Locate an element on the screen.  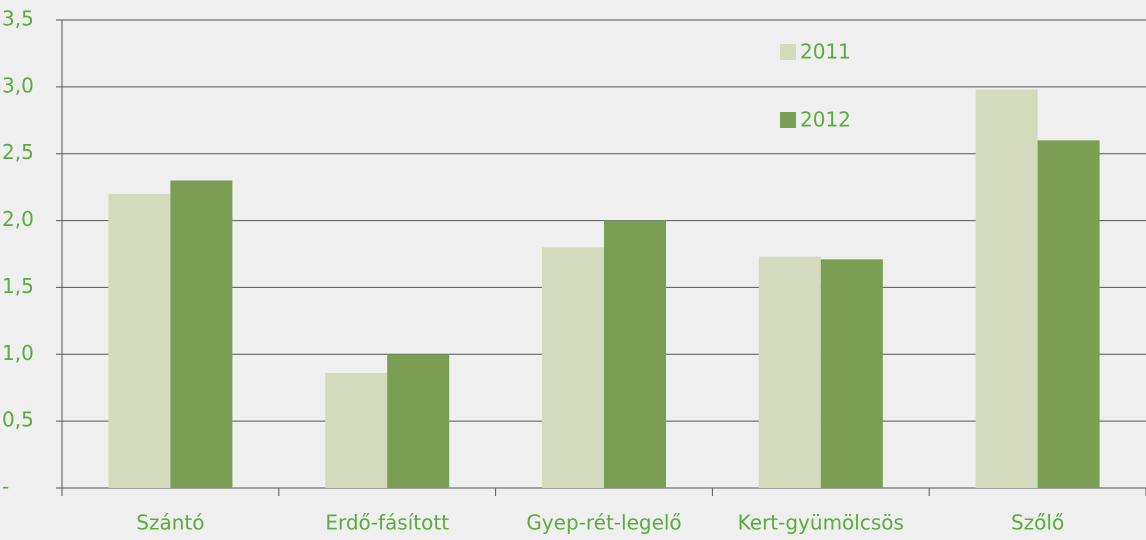
x-tick-label: Erdő-fásított is located at coordinates (387, 523).